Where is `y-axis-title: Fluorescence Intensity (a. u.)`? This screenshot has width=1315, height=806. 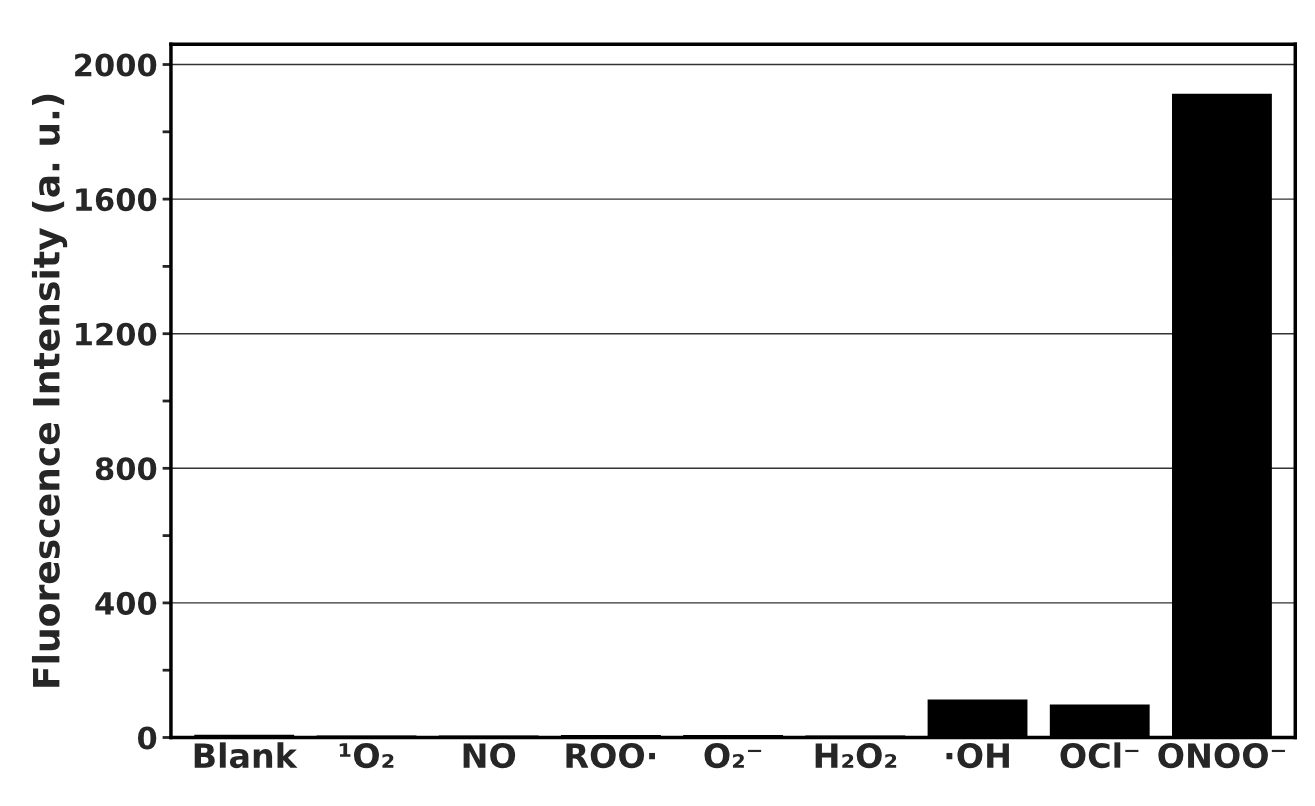 y-axis-title: Fluorescence Intensity (a. u.) is located at coordinates (49, 390).